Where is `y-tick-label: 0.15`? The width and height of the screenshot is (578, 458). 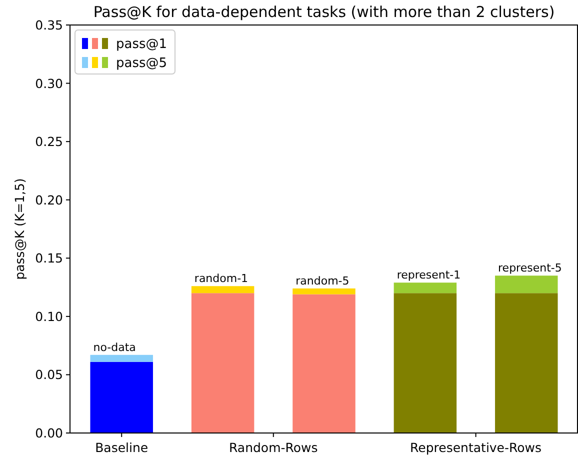 y-tick-label: 0.15 is located at coordinates (49, 258).